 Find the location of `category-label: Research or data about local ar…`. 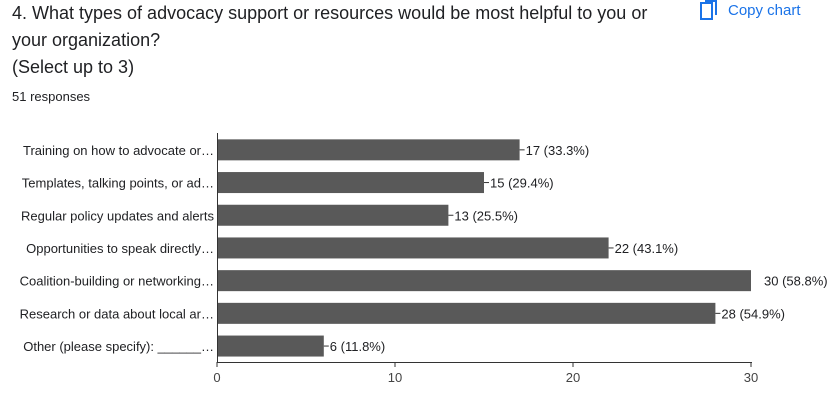

category-label: Research or data about local ar… is located at coordinates (117, 313).